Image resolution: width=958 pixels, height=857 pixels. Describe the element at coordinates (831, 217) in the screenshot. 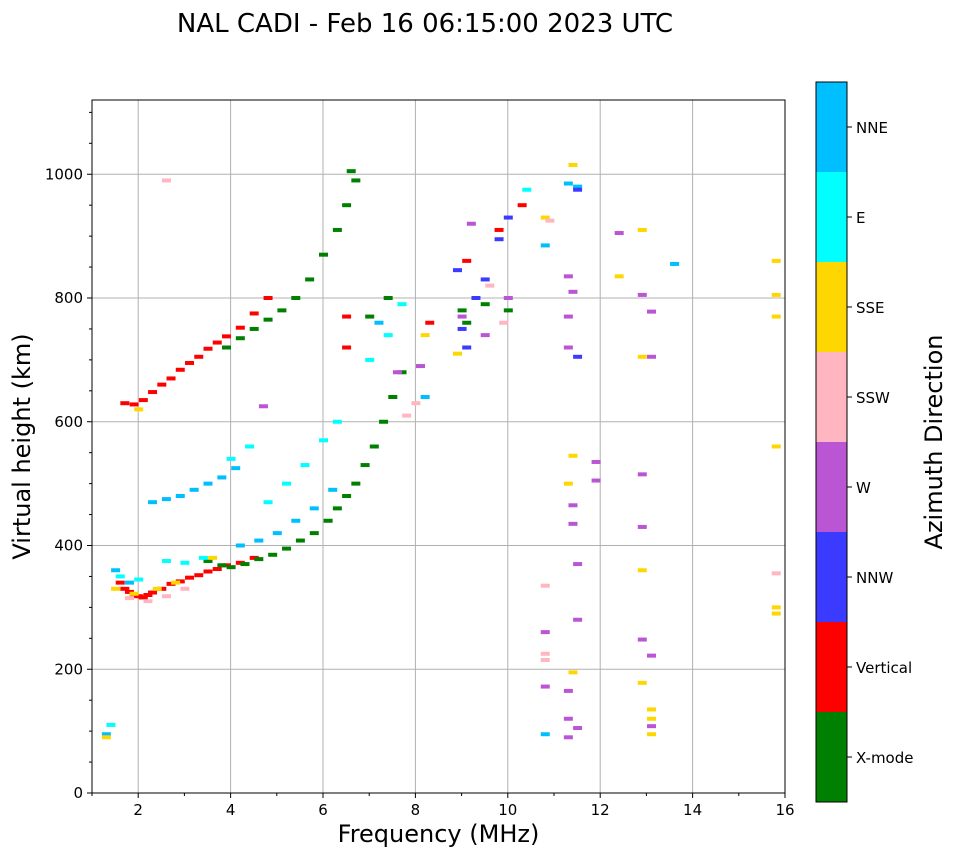

I see `colorbar-segment-e` at that location.